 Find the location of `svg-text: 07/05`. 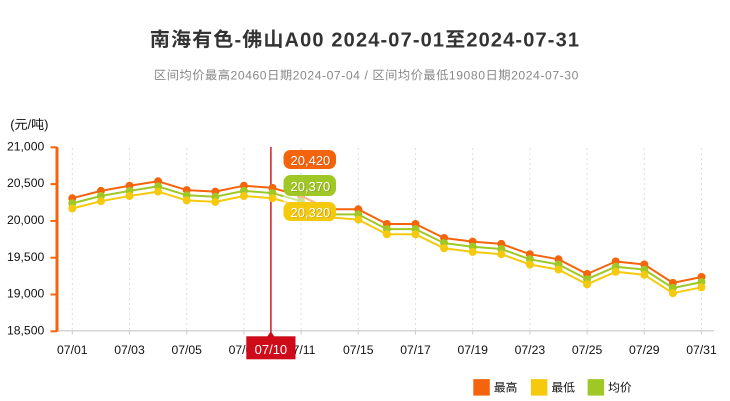

svg-text: 07/05 is located at coordinates (186, 350).